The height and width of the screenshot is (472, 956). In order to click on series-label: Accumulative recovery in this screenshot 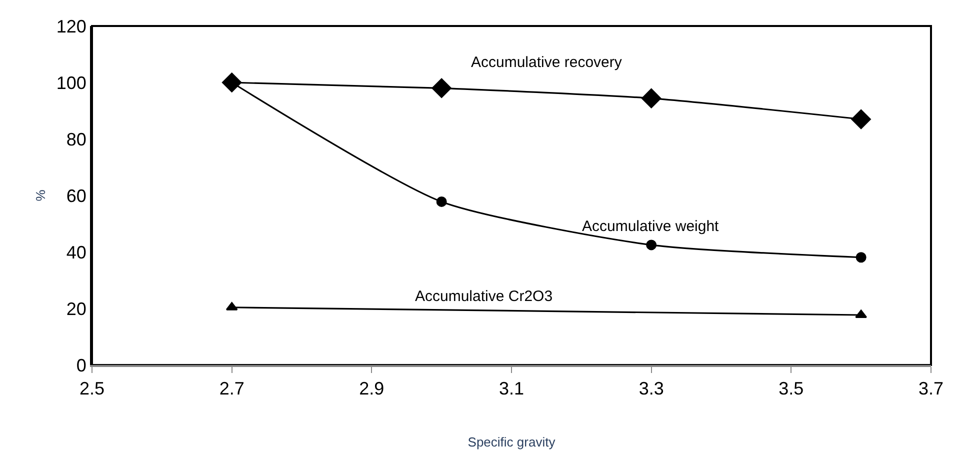, I will do `click(546, 62)`.